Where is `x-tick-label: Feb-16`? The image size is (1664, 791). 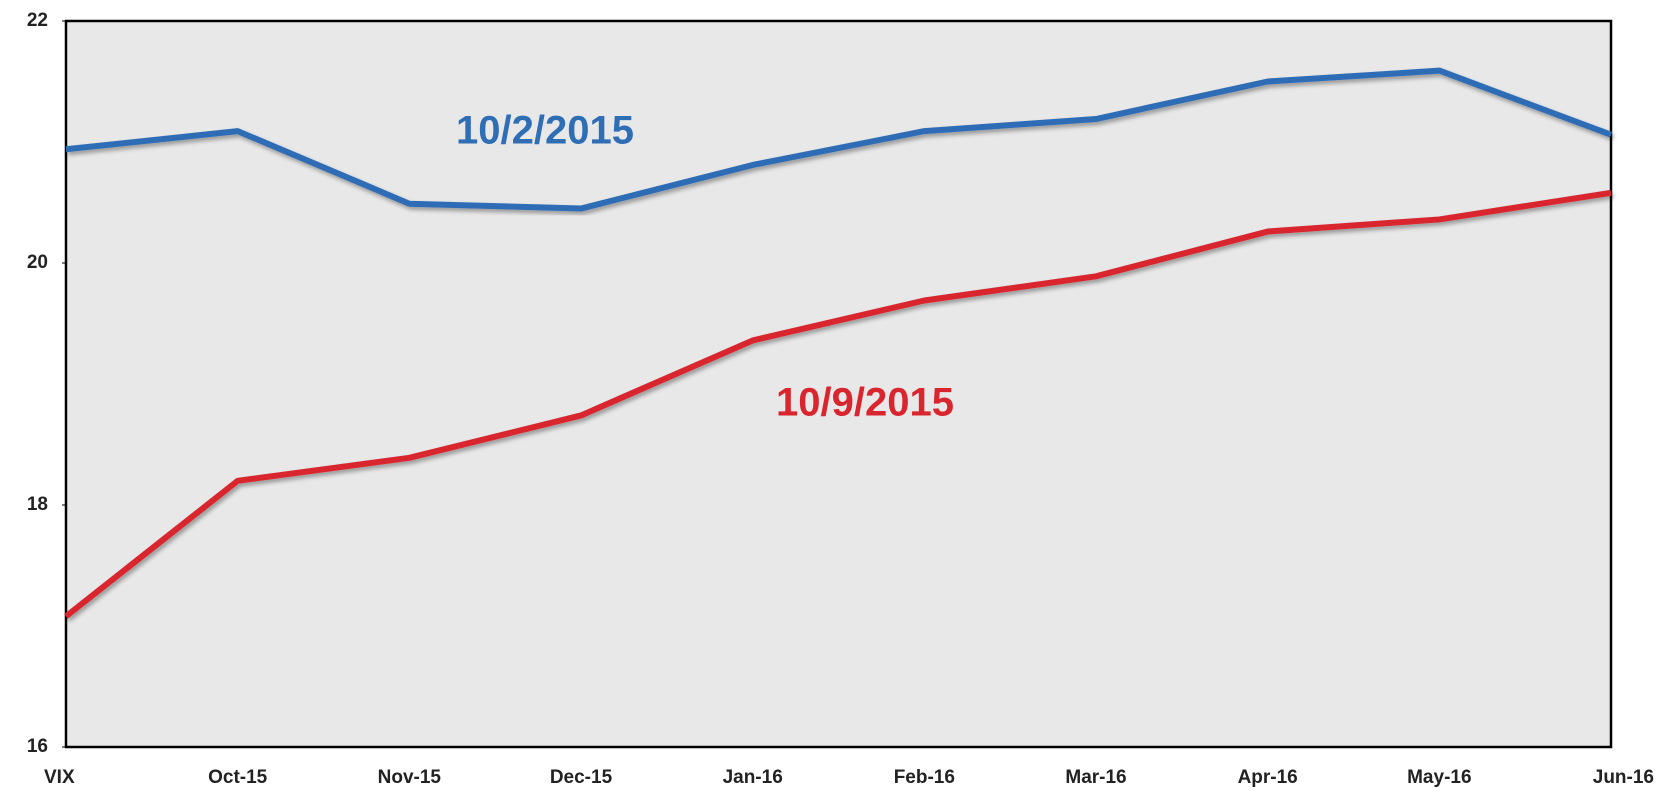
x-tick-label: Feb-16 is located at coordinates (924, 777).